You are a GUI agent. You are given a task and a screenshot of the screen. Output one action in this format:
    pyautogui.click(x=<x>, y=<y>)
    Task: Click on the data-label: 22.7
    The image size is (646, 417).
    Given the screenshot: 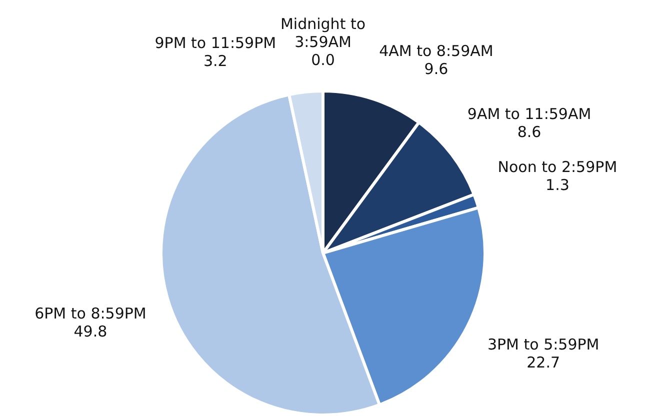 What is the action you would take?
    pyautogui.click(x=543, y=363)
    